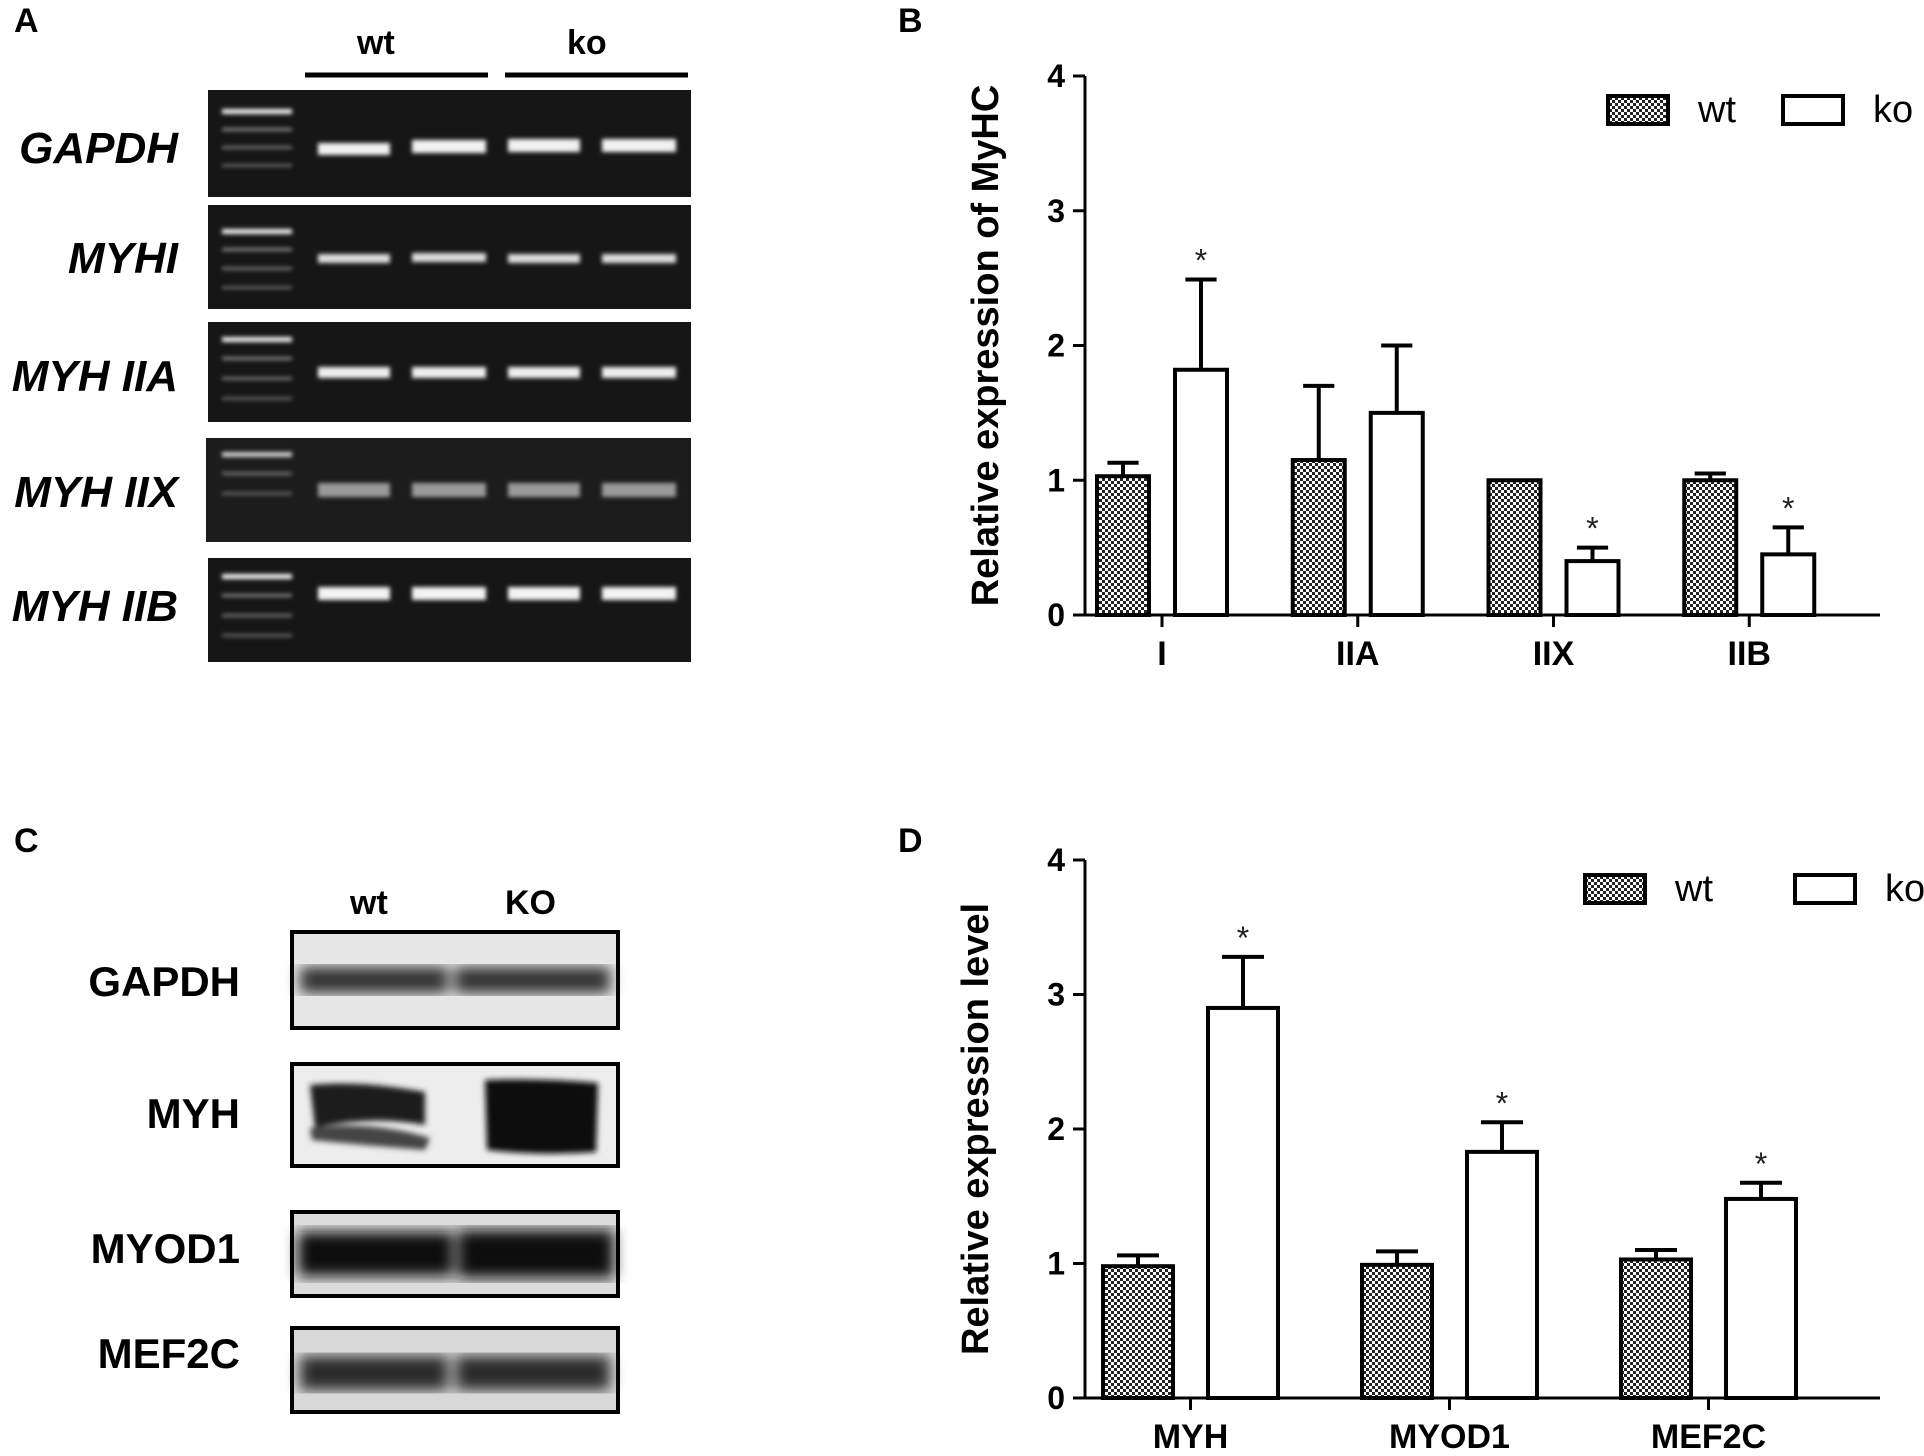  What do you see at coordinates (455, 1254) in the screenshot?
I see `wb-strip-myod1` at bounding box center [455, 1254].